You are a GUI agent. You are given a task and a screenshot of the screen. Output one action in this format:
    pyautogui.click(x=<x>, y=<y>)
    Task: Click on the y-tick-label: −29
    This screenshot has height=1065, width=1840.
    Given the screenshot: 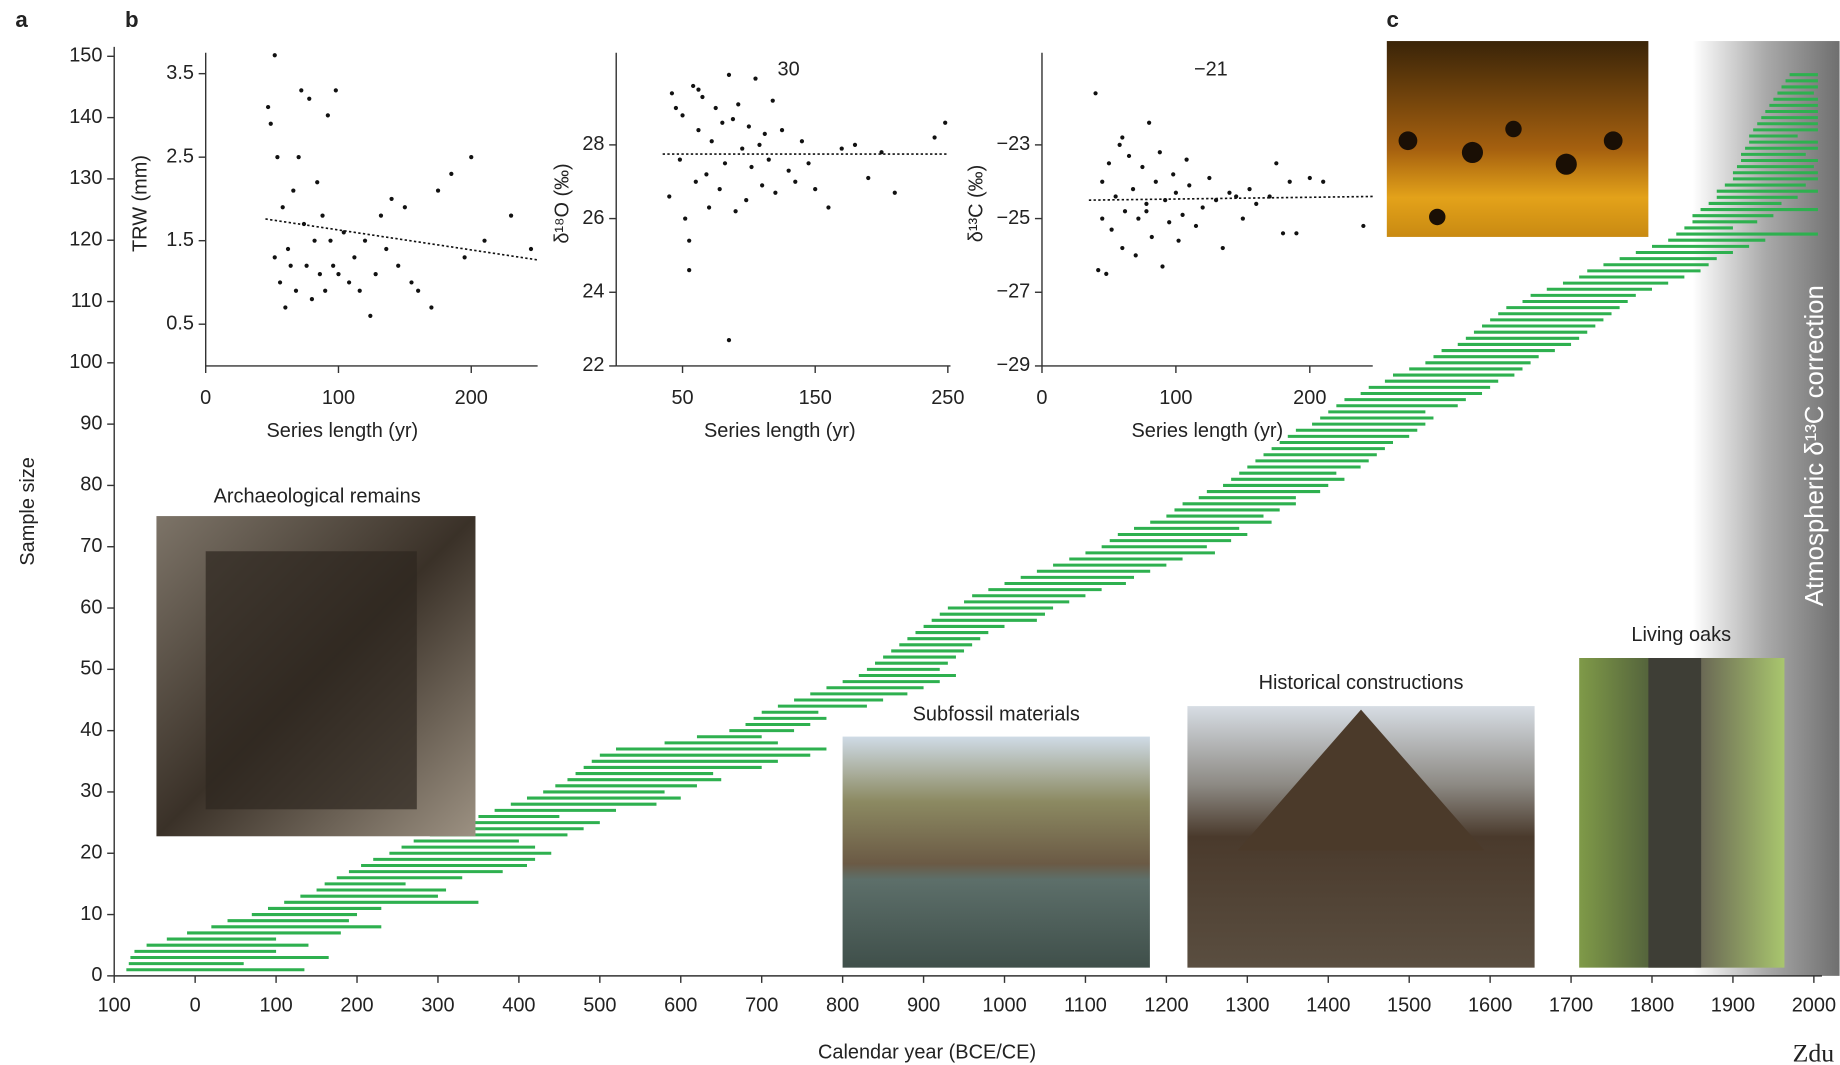 What is the action you would take?
    pyautogui.click(x=1013, y=365)
    